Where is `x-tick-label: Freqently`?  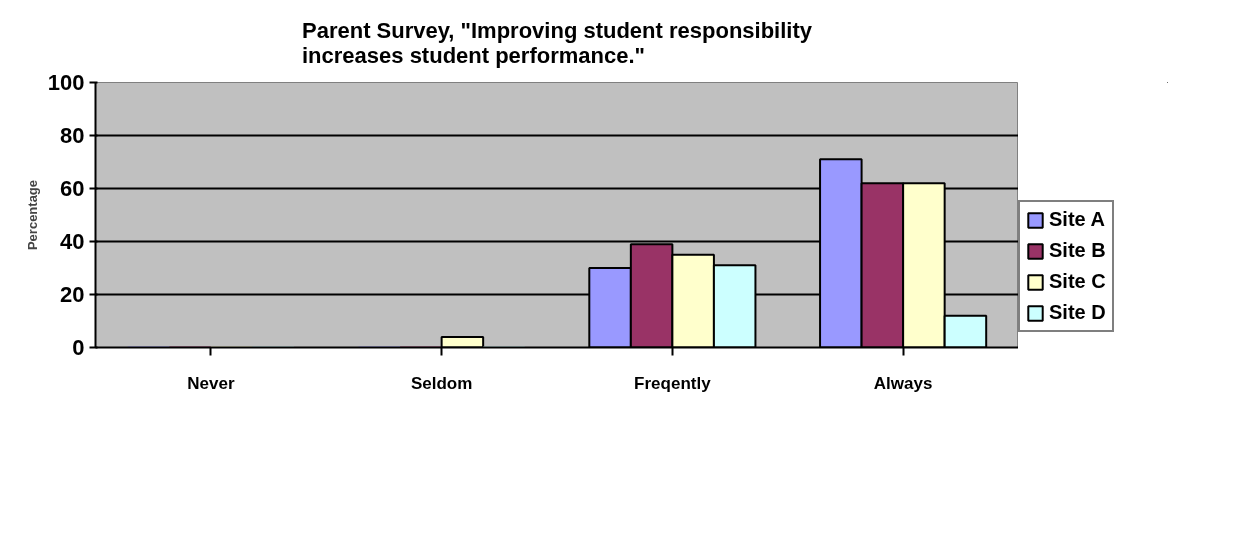
x-tick-label: Freqently is located at coordinates (673, 383).